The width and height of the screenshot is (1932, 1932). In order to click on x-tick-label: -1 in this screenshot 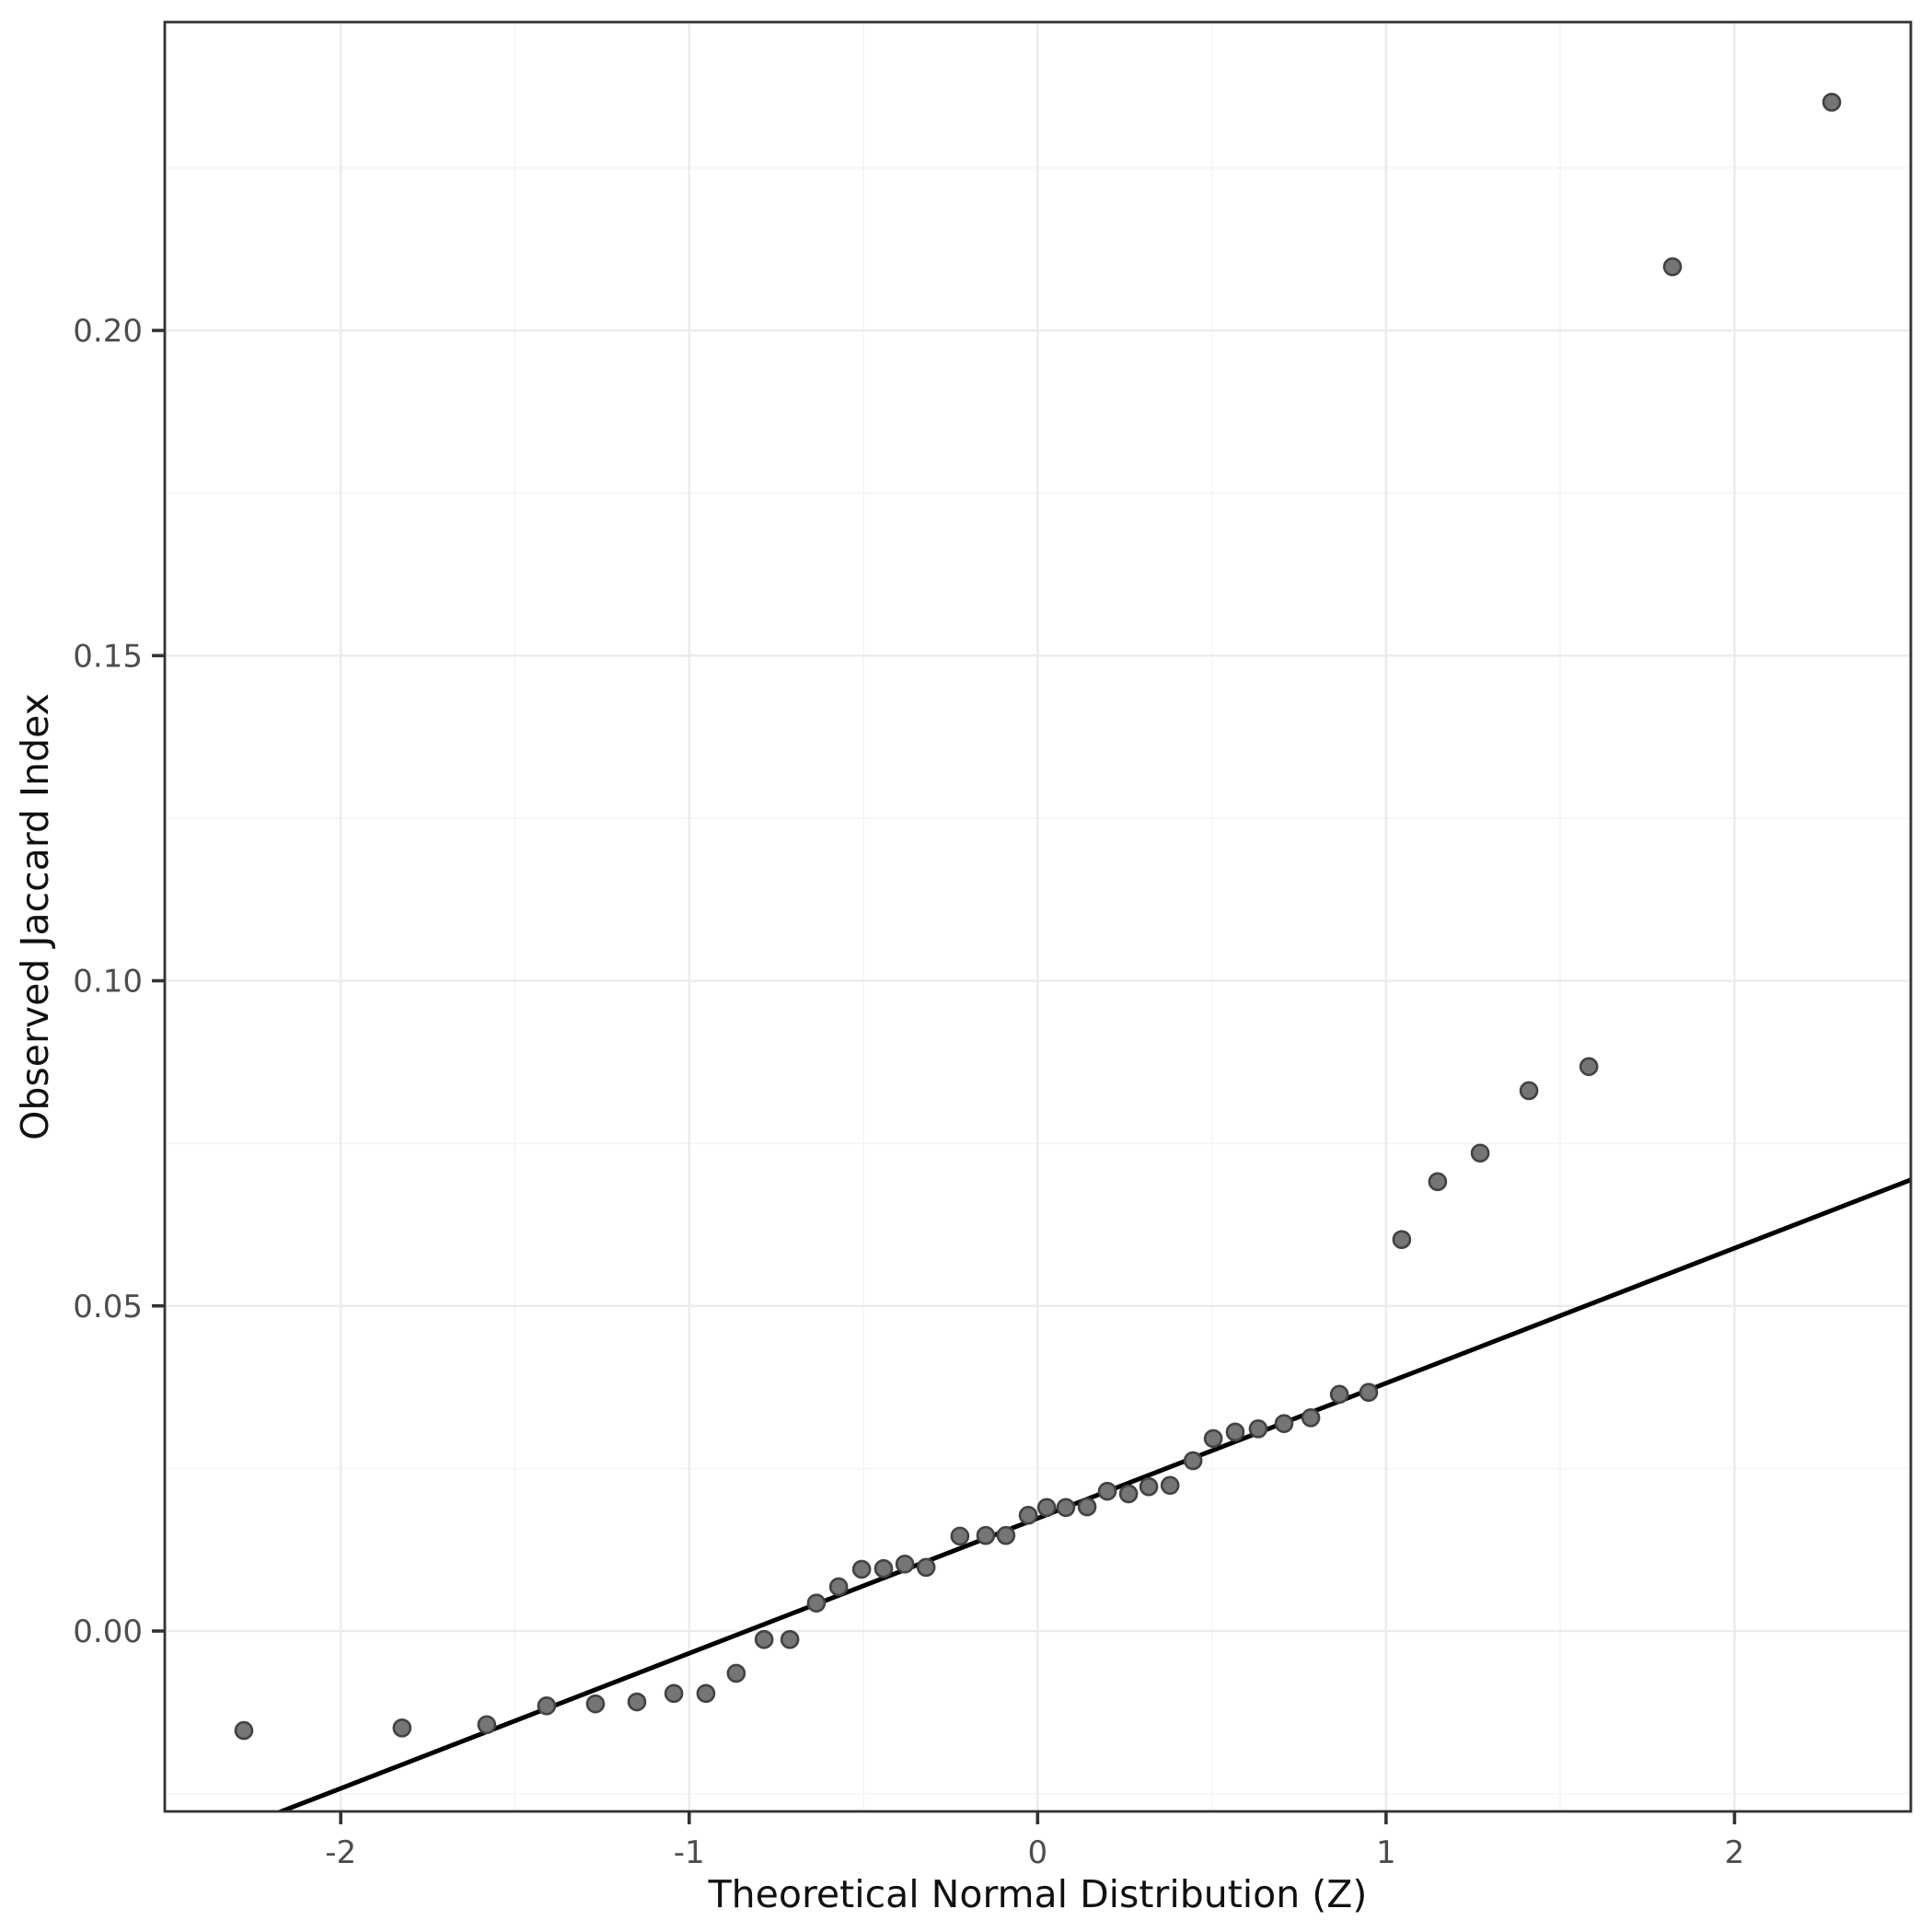, I will do `click(690, 1853)`.